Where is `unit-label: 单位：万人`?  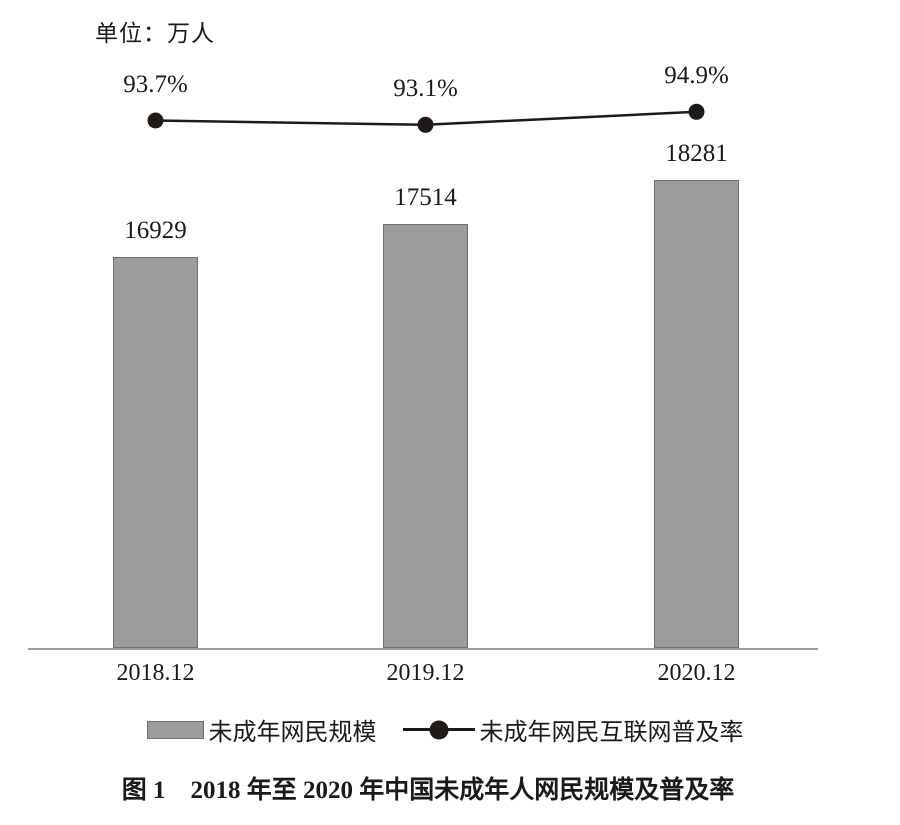
unit-label: 单位：万人 is located at coordinates (155, 33).